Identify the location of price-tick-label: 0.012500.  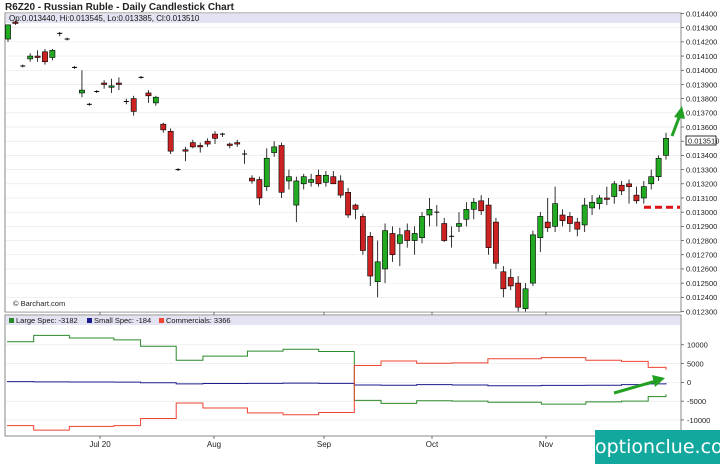
(701, 283).